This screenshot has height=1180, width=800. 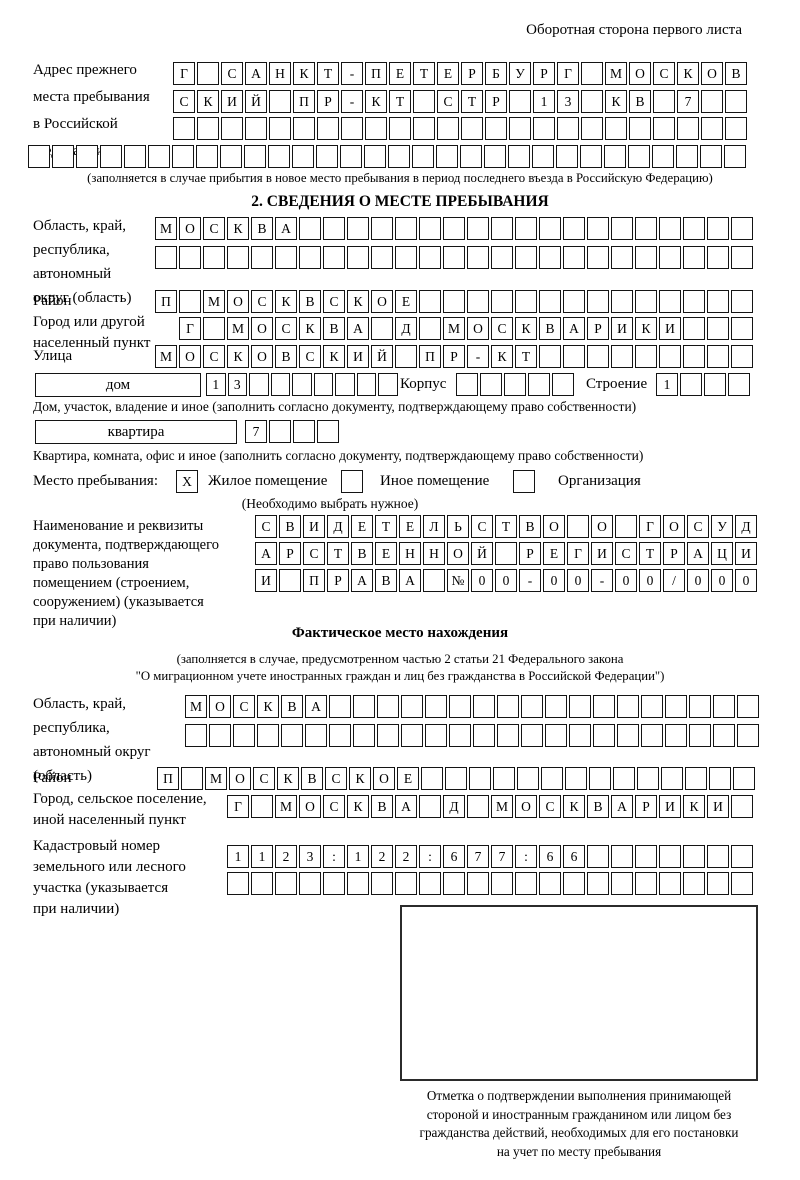 What do you see at coordinates (406, 301) in the screenshot?
I see `char-cell: Е` at bounding box center [406, 301].